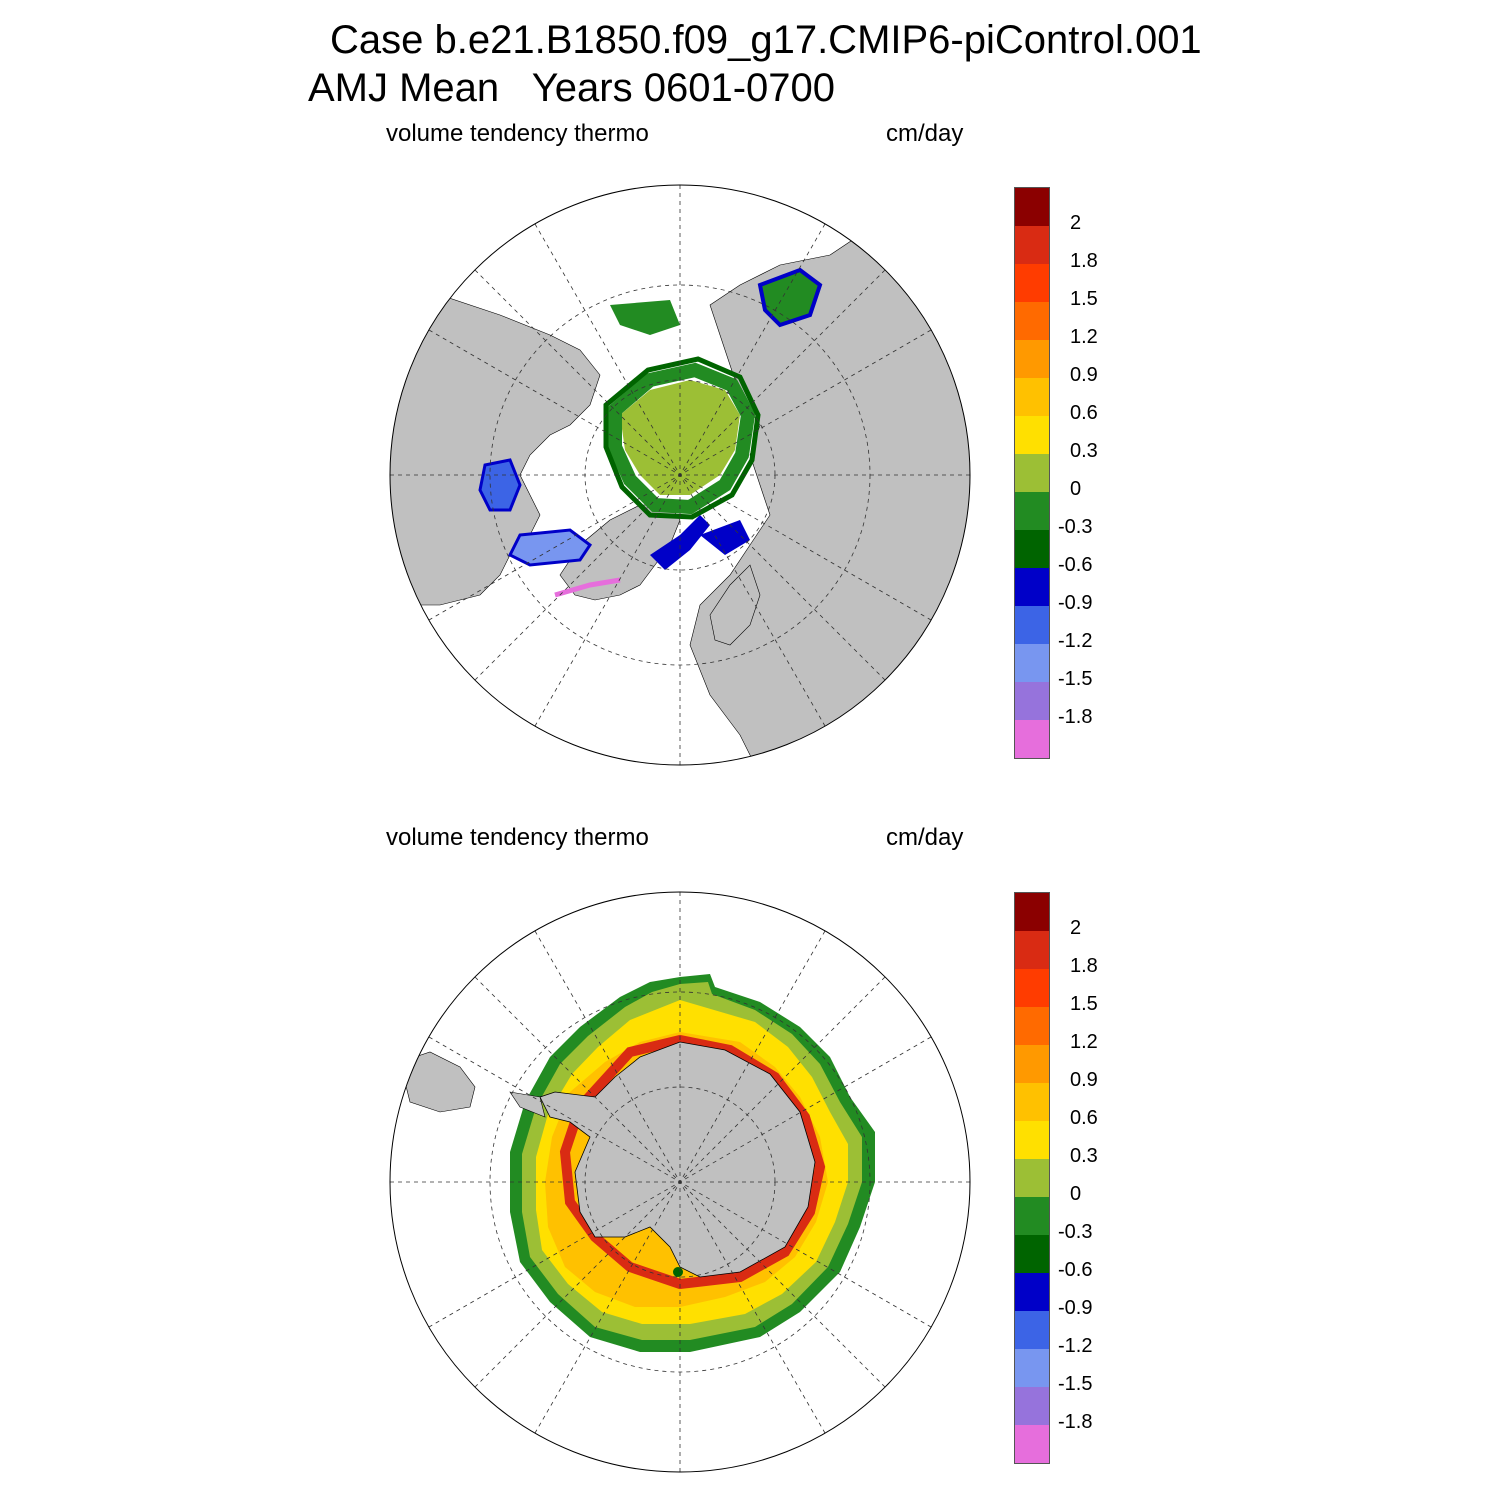  I want to click on south-variable-label: volume tendency thermo, so click(517, 837).